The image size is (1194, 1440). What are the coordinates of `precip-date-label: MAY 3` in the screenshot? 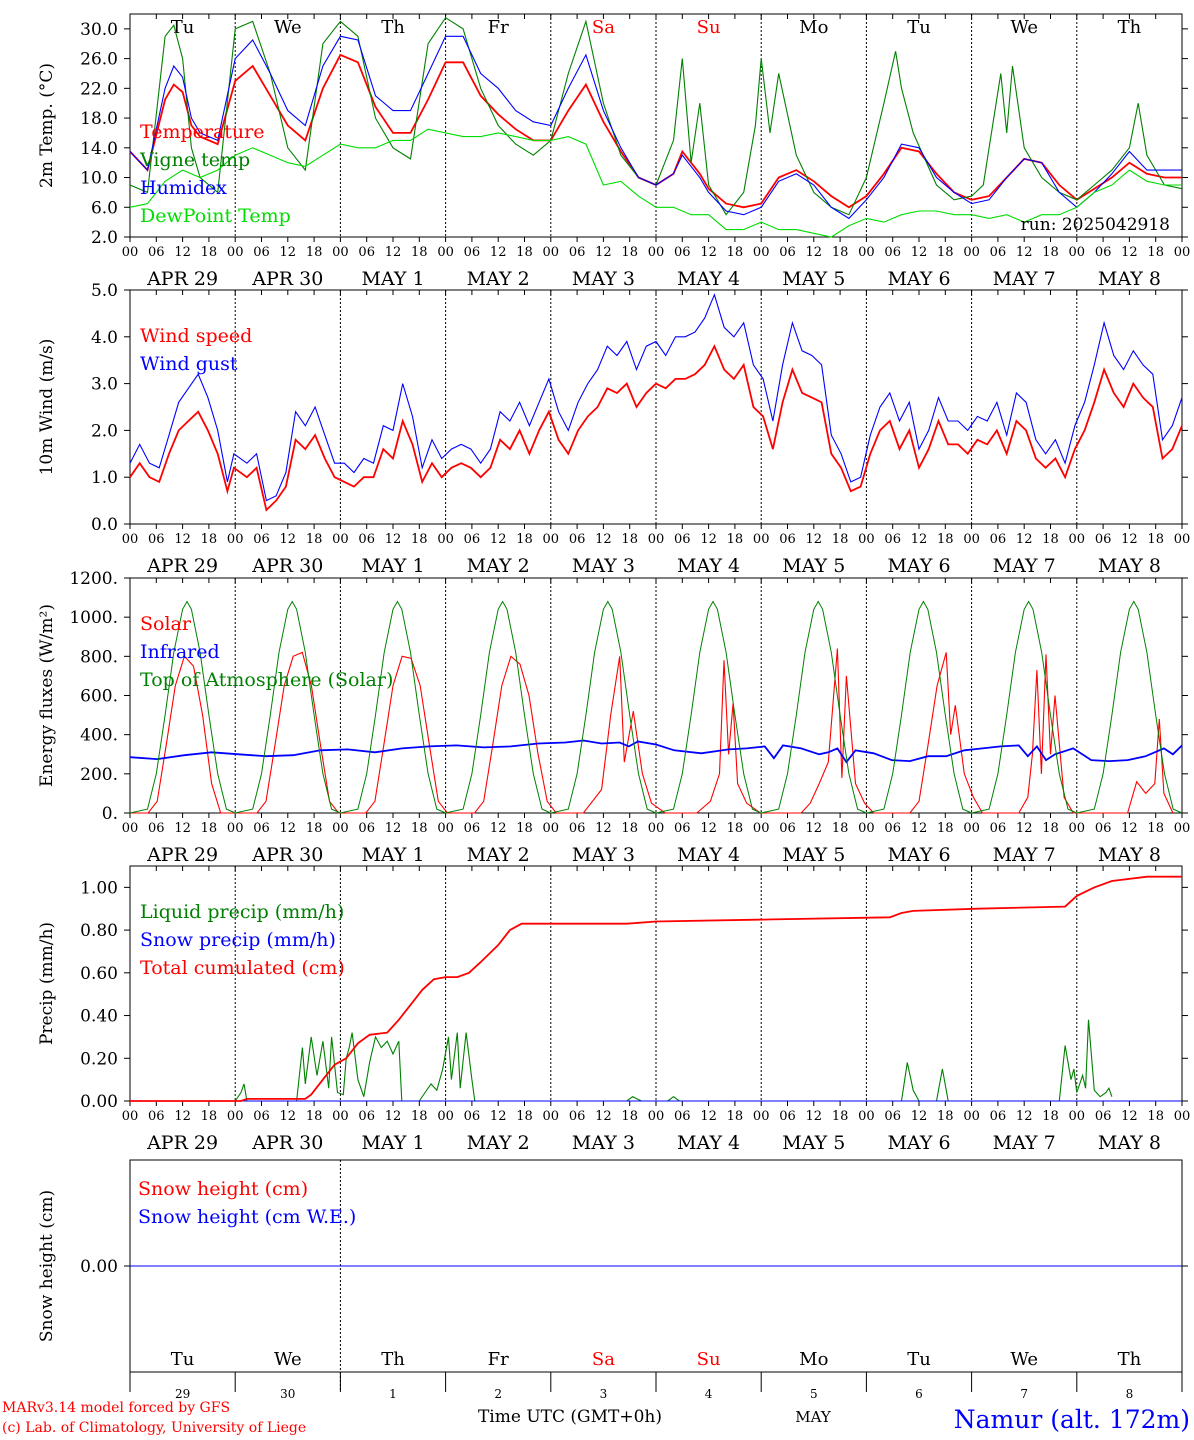 It's located at (603, 1143).